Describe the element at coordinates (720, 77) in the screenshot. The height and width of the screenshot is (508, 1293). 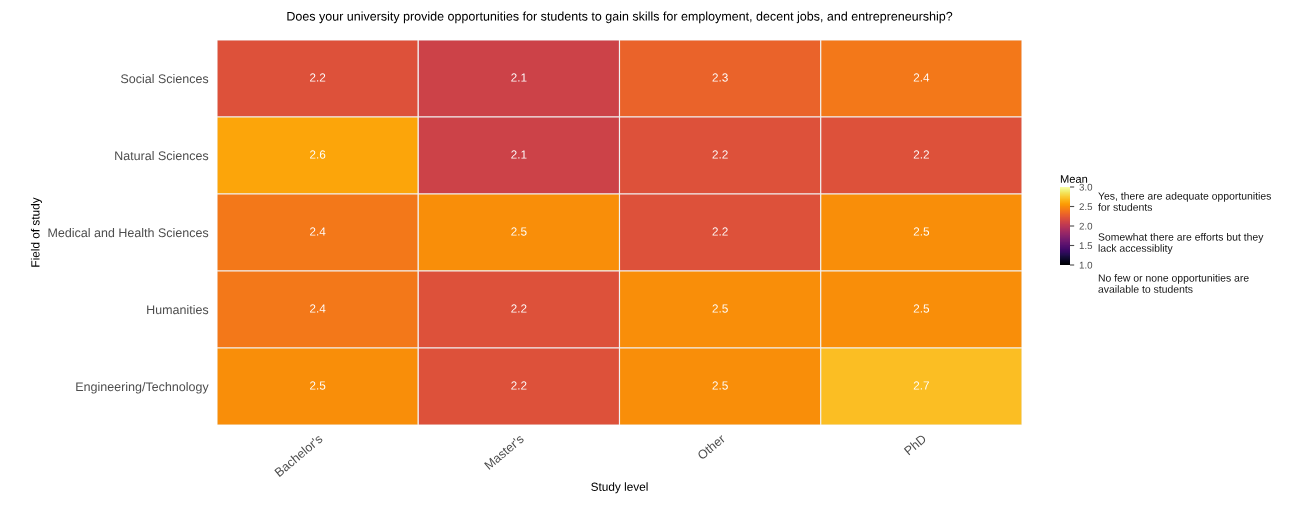
I see `data-label: 2.3` at that location.